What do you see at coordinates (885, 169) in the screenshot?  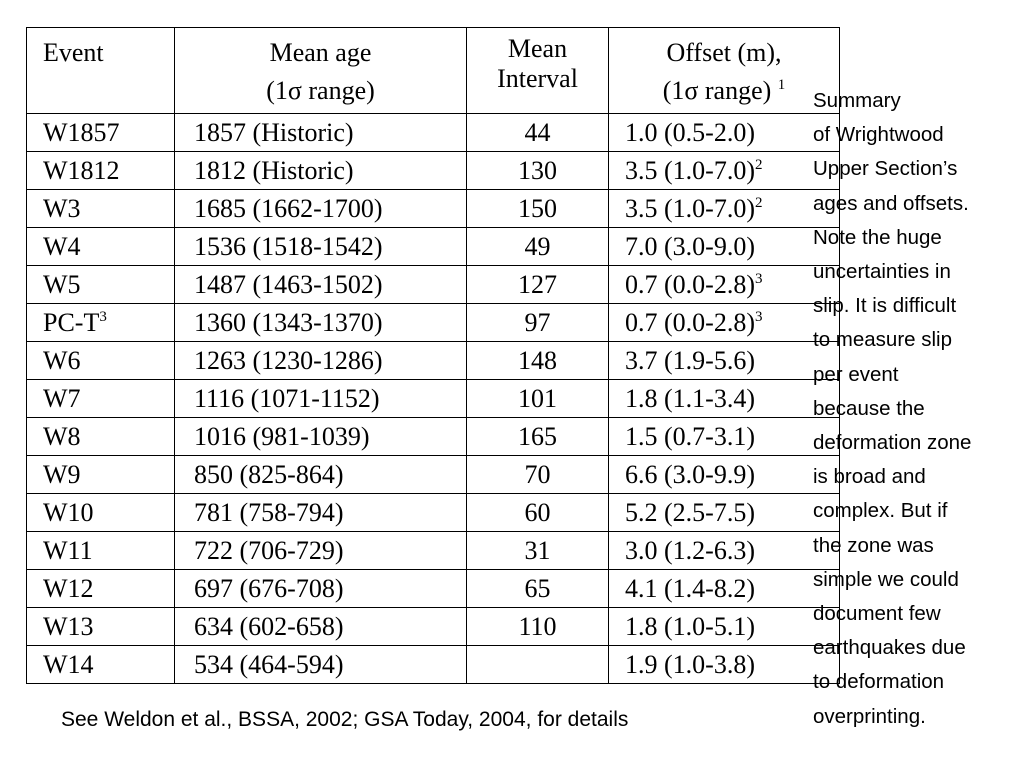 I see `summary-line: Upper Section’s` at bounding box center [885, 169].